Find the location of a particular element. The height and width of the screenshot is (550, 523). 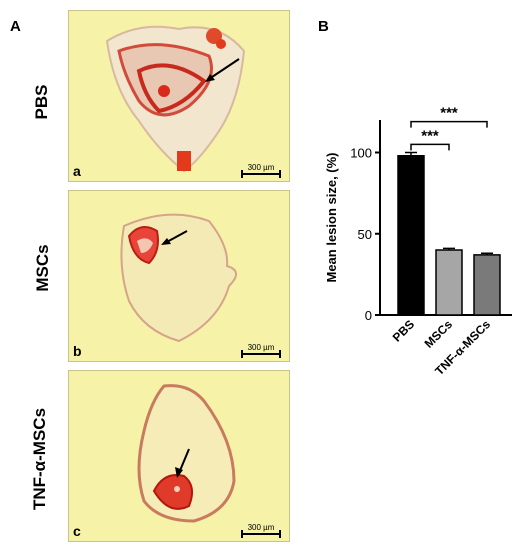

panel-label-b: B is located at coordinates (323, 26).